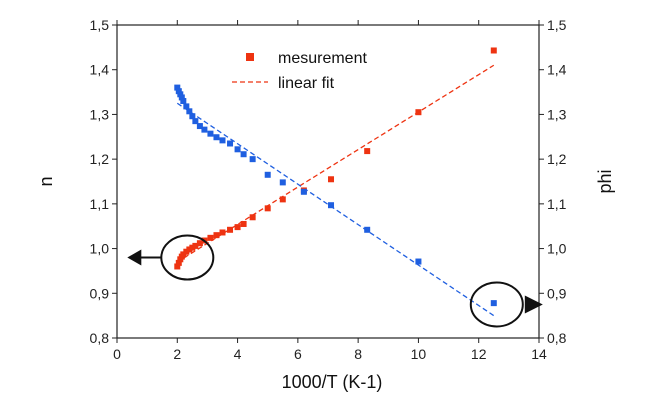 The width and height of the screenshot is (662, 399). What do you see at coordinates (298, 354) in the screenshot?
I see `x-tick-label: 6` at bounding box center [298, 354].